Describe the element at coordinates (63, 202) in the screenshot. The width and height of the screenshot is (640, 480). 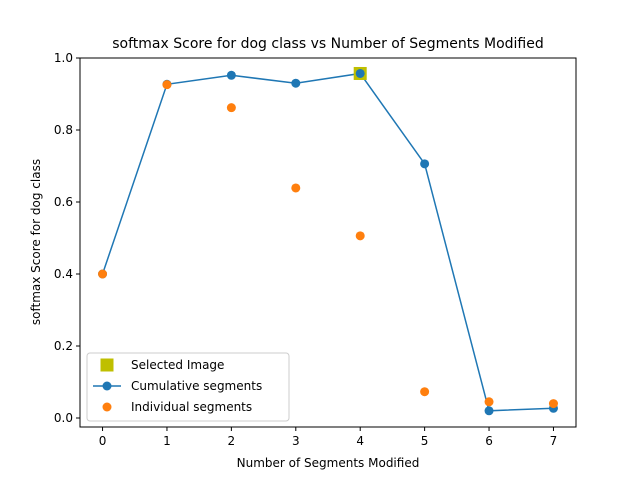
I see `y-tick-label: 0.6` at that location.